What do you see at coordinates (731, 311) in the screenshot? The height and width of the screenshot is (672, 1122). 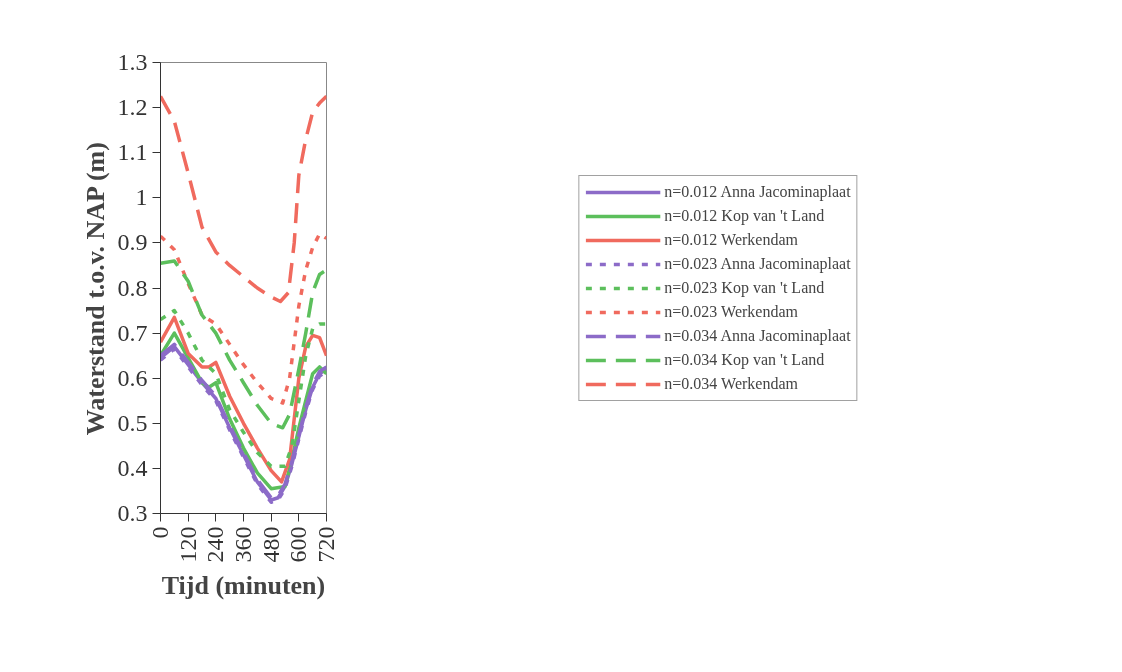 I see `legend-label: n=0.023 Werkendam` at bounding box center [731, 311].